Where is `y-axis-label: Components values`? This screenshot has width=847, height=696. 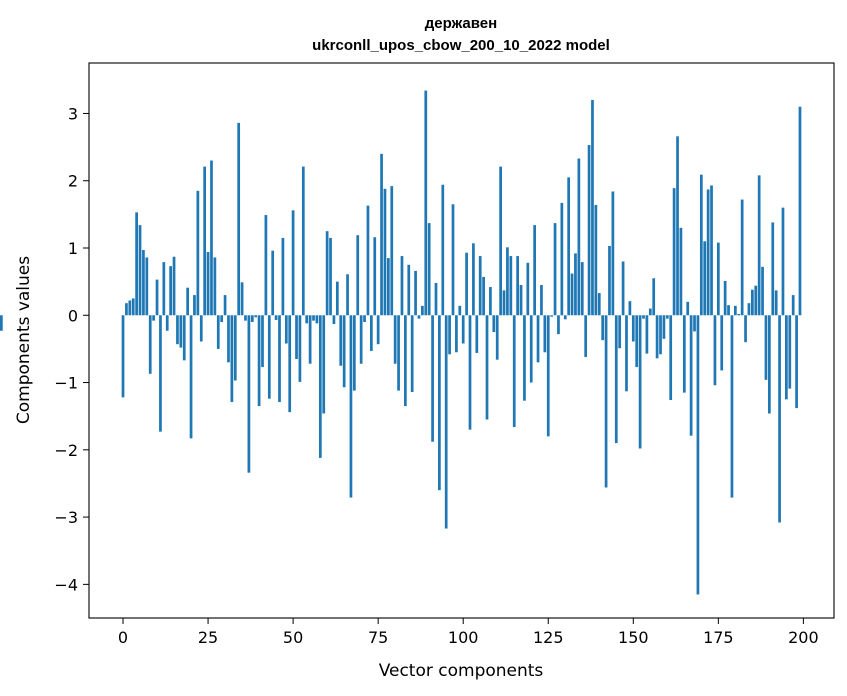 y-axis-label: Components values is located at coordinates (24, 340).